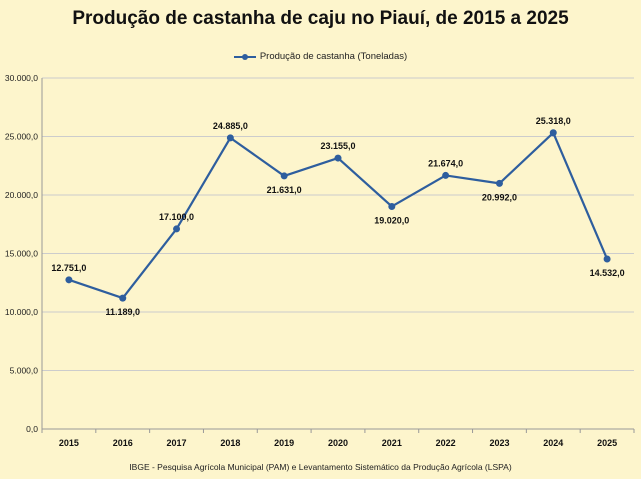 The image size is (641, 479). Describe the element at coordinates (607, 273) in the screenshot. I see `data-label: 14.532,0` at that location.